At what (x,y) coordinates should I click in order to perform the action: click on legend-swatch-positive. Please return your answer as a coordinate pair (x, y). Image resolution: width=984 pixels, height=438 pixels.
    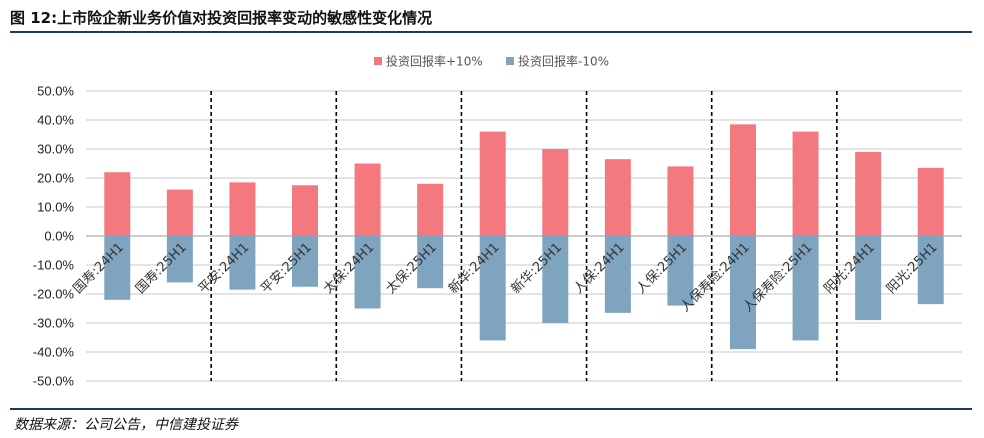
    Looking at the image, I should click on (378, 61).